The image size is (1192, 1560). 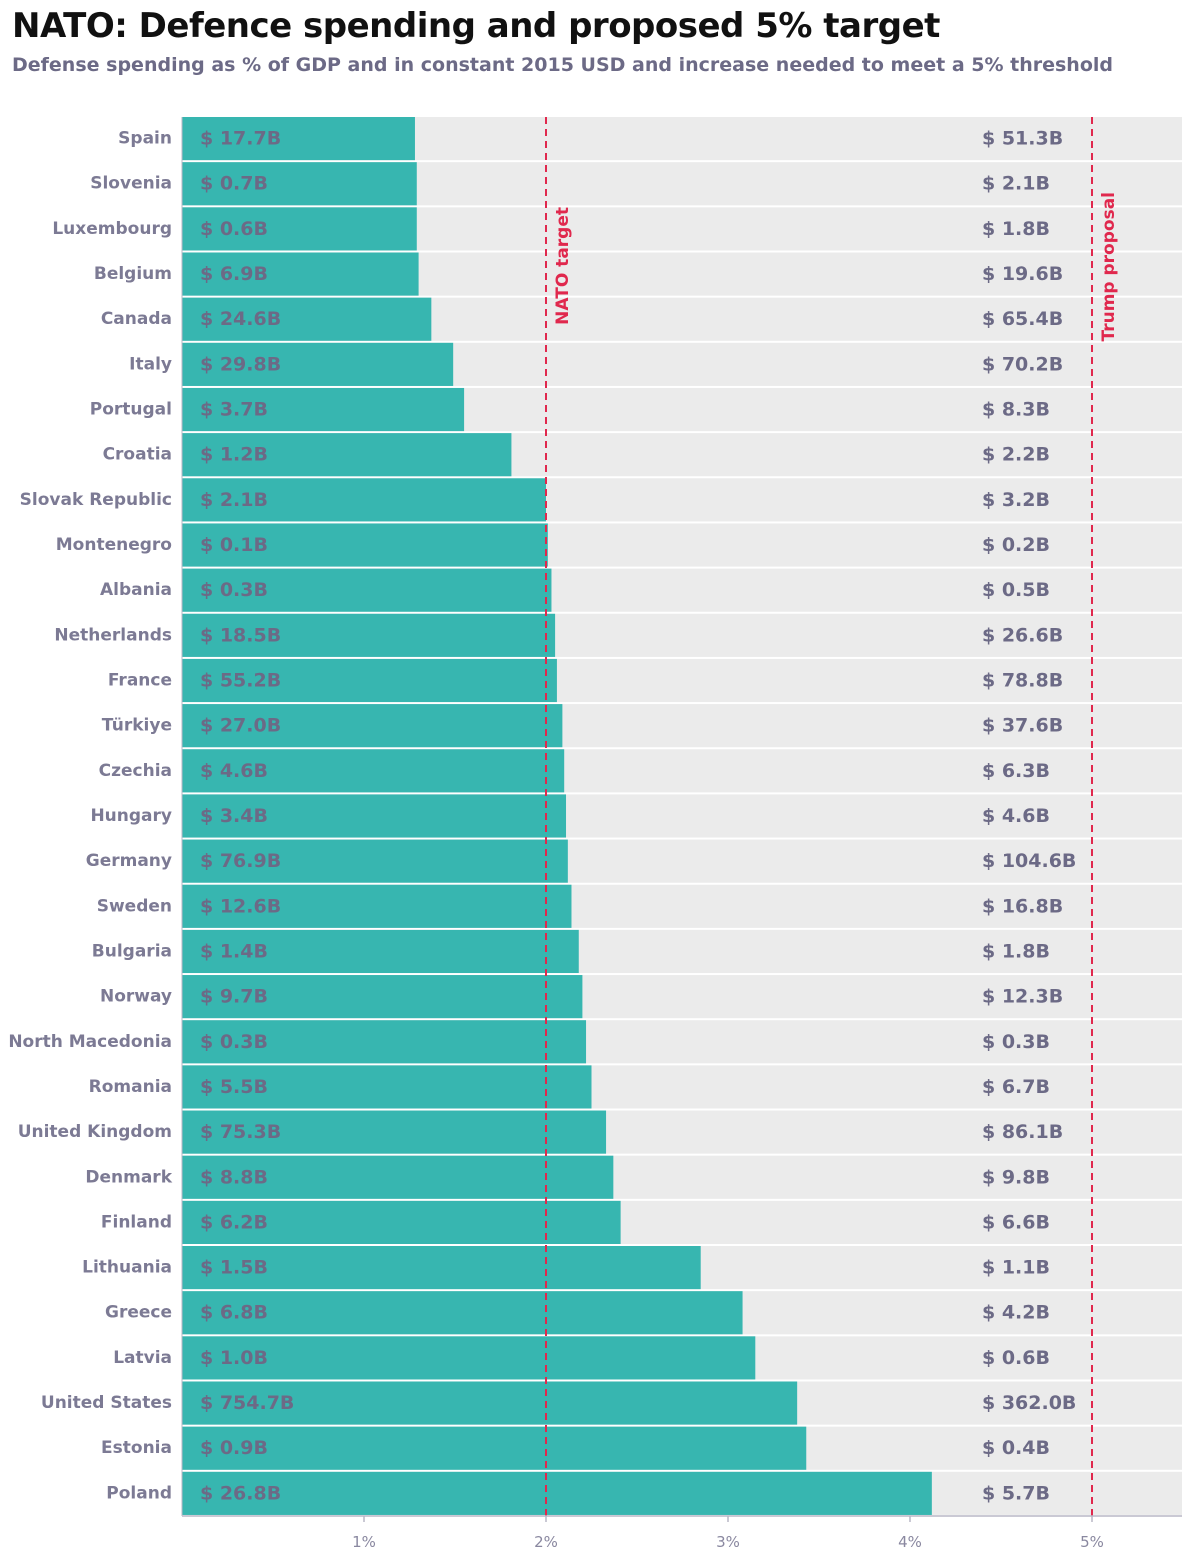 I want to click on spending-label: $ 0.3B, so click(x=234, y=590).